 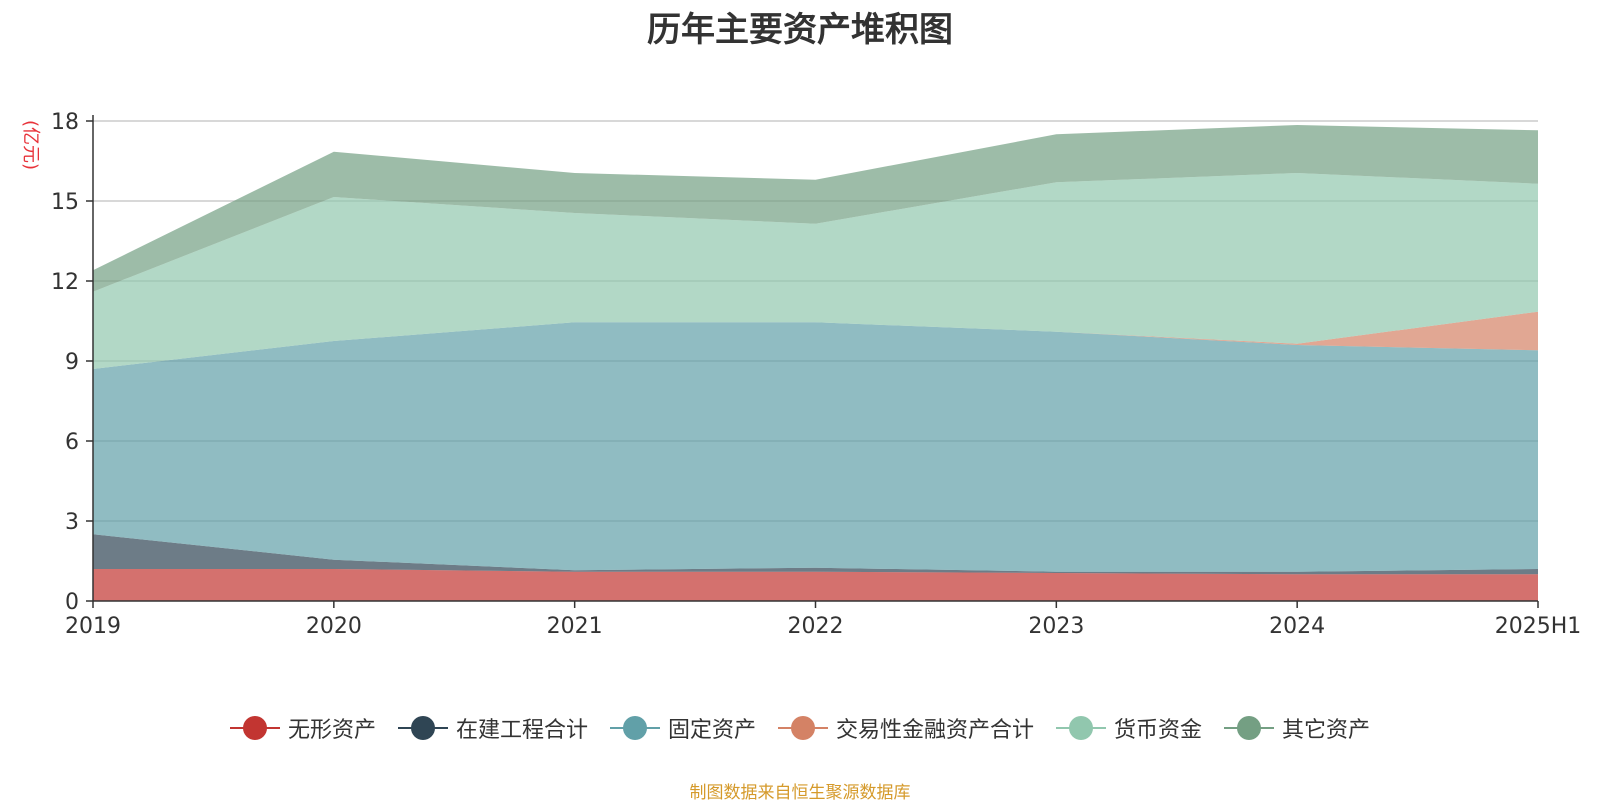 What do you see at coordinates (1326, 730) in the screenshot?
I see `legend-label: 其它资产` at bounding box center [1326, 730].